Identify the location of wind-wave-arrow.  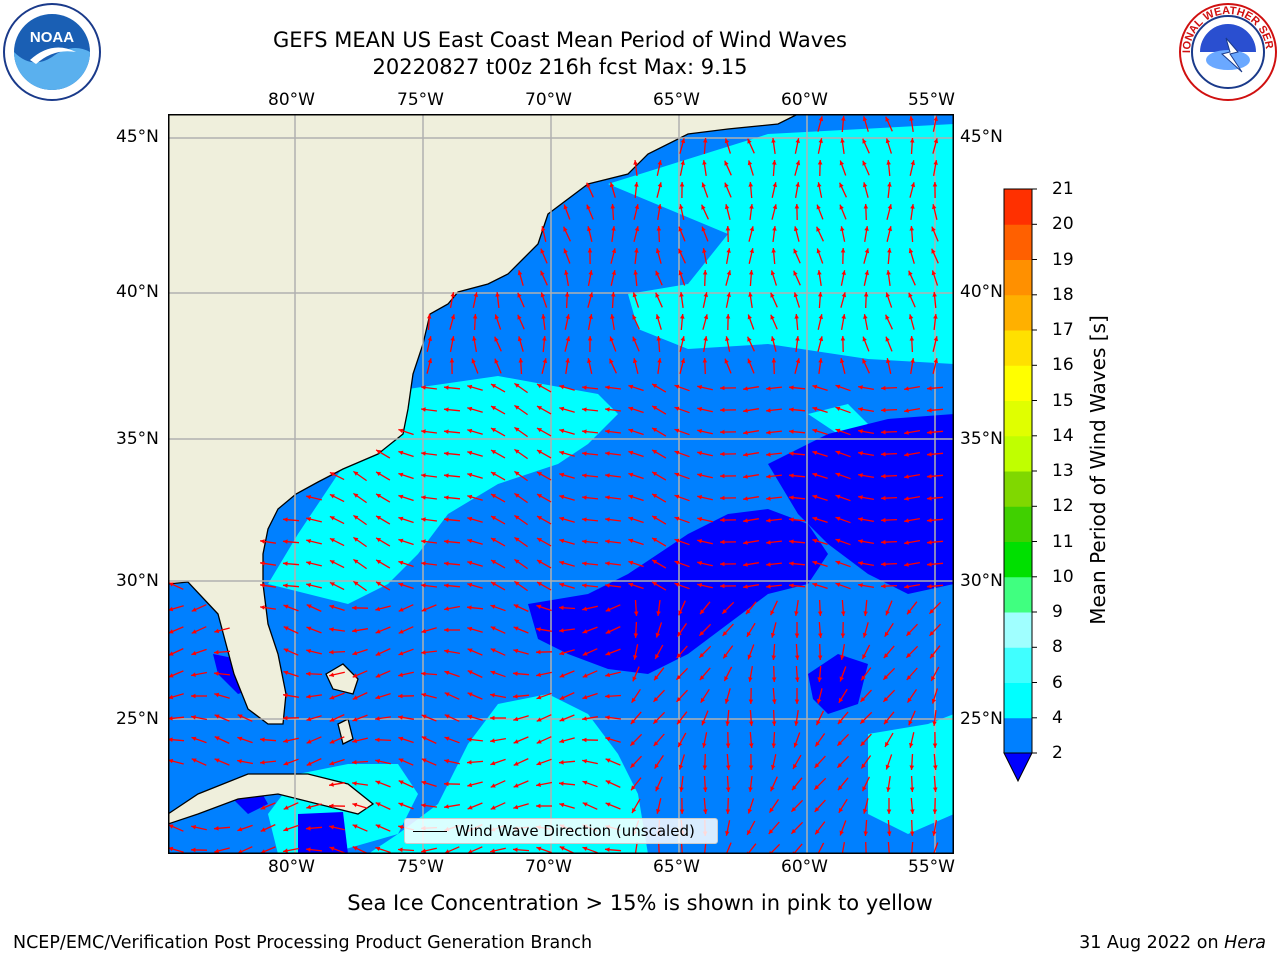
(658, 847).